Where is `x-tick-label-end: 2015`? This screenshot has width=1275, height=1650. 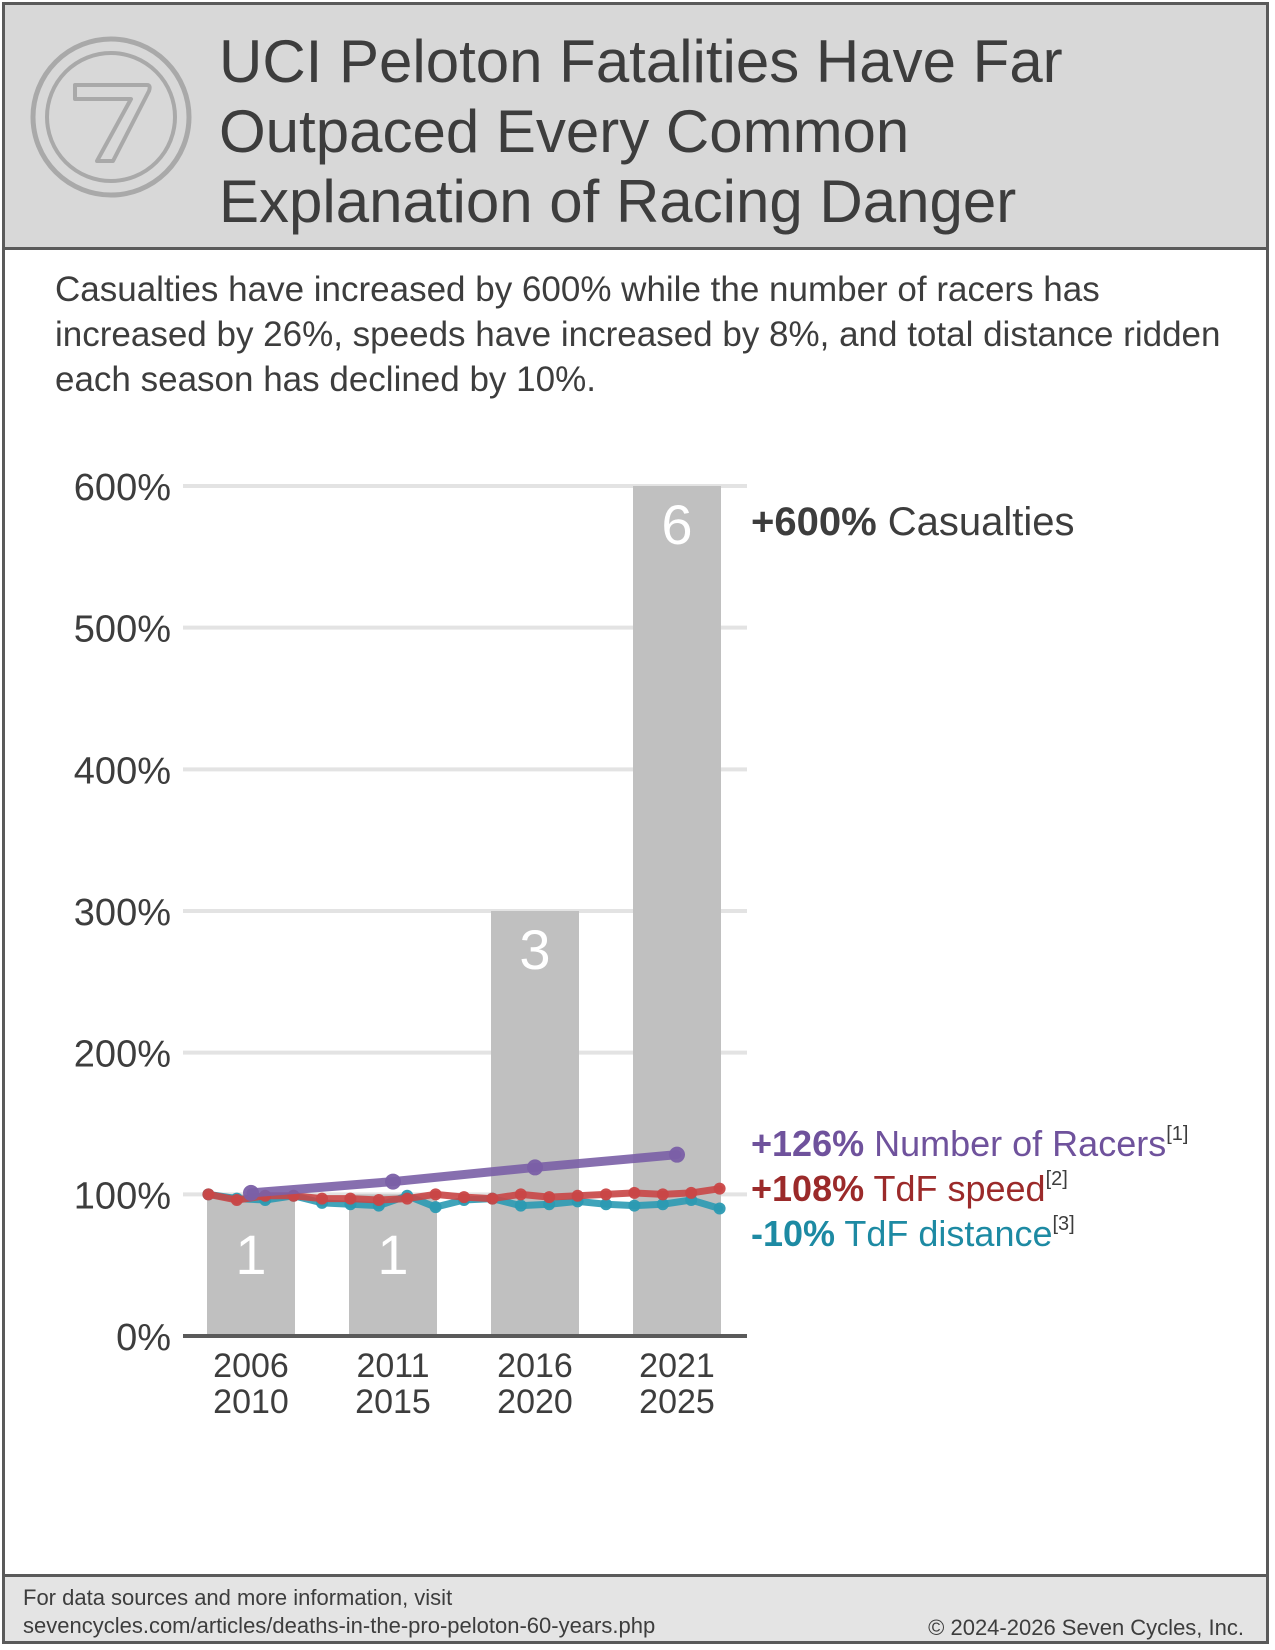 x-tick-label-end: 2015 is located at coordinates (393, 1402).